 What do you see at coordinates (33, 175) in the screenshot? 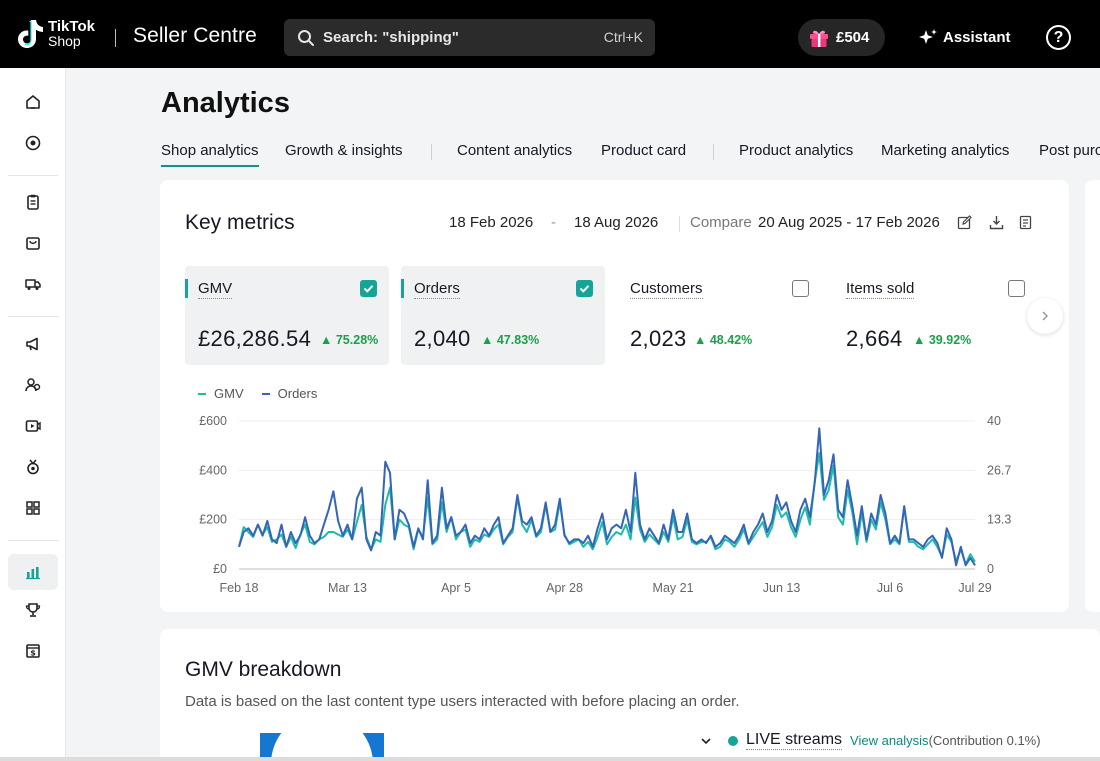
I see `sidebar-separator` at bounding box center [33, 175].